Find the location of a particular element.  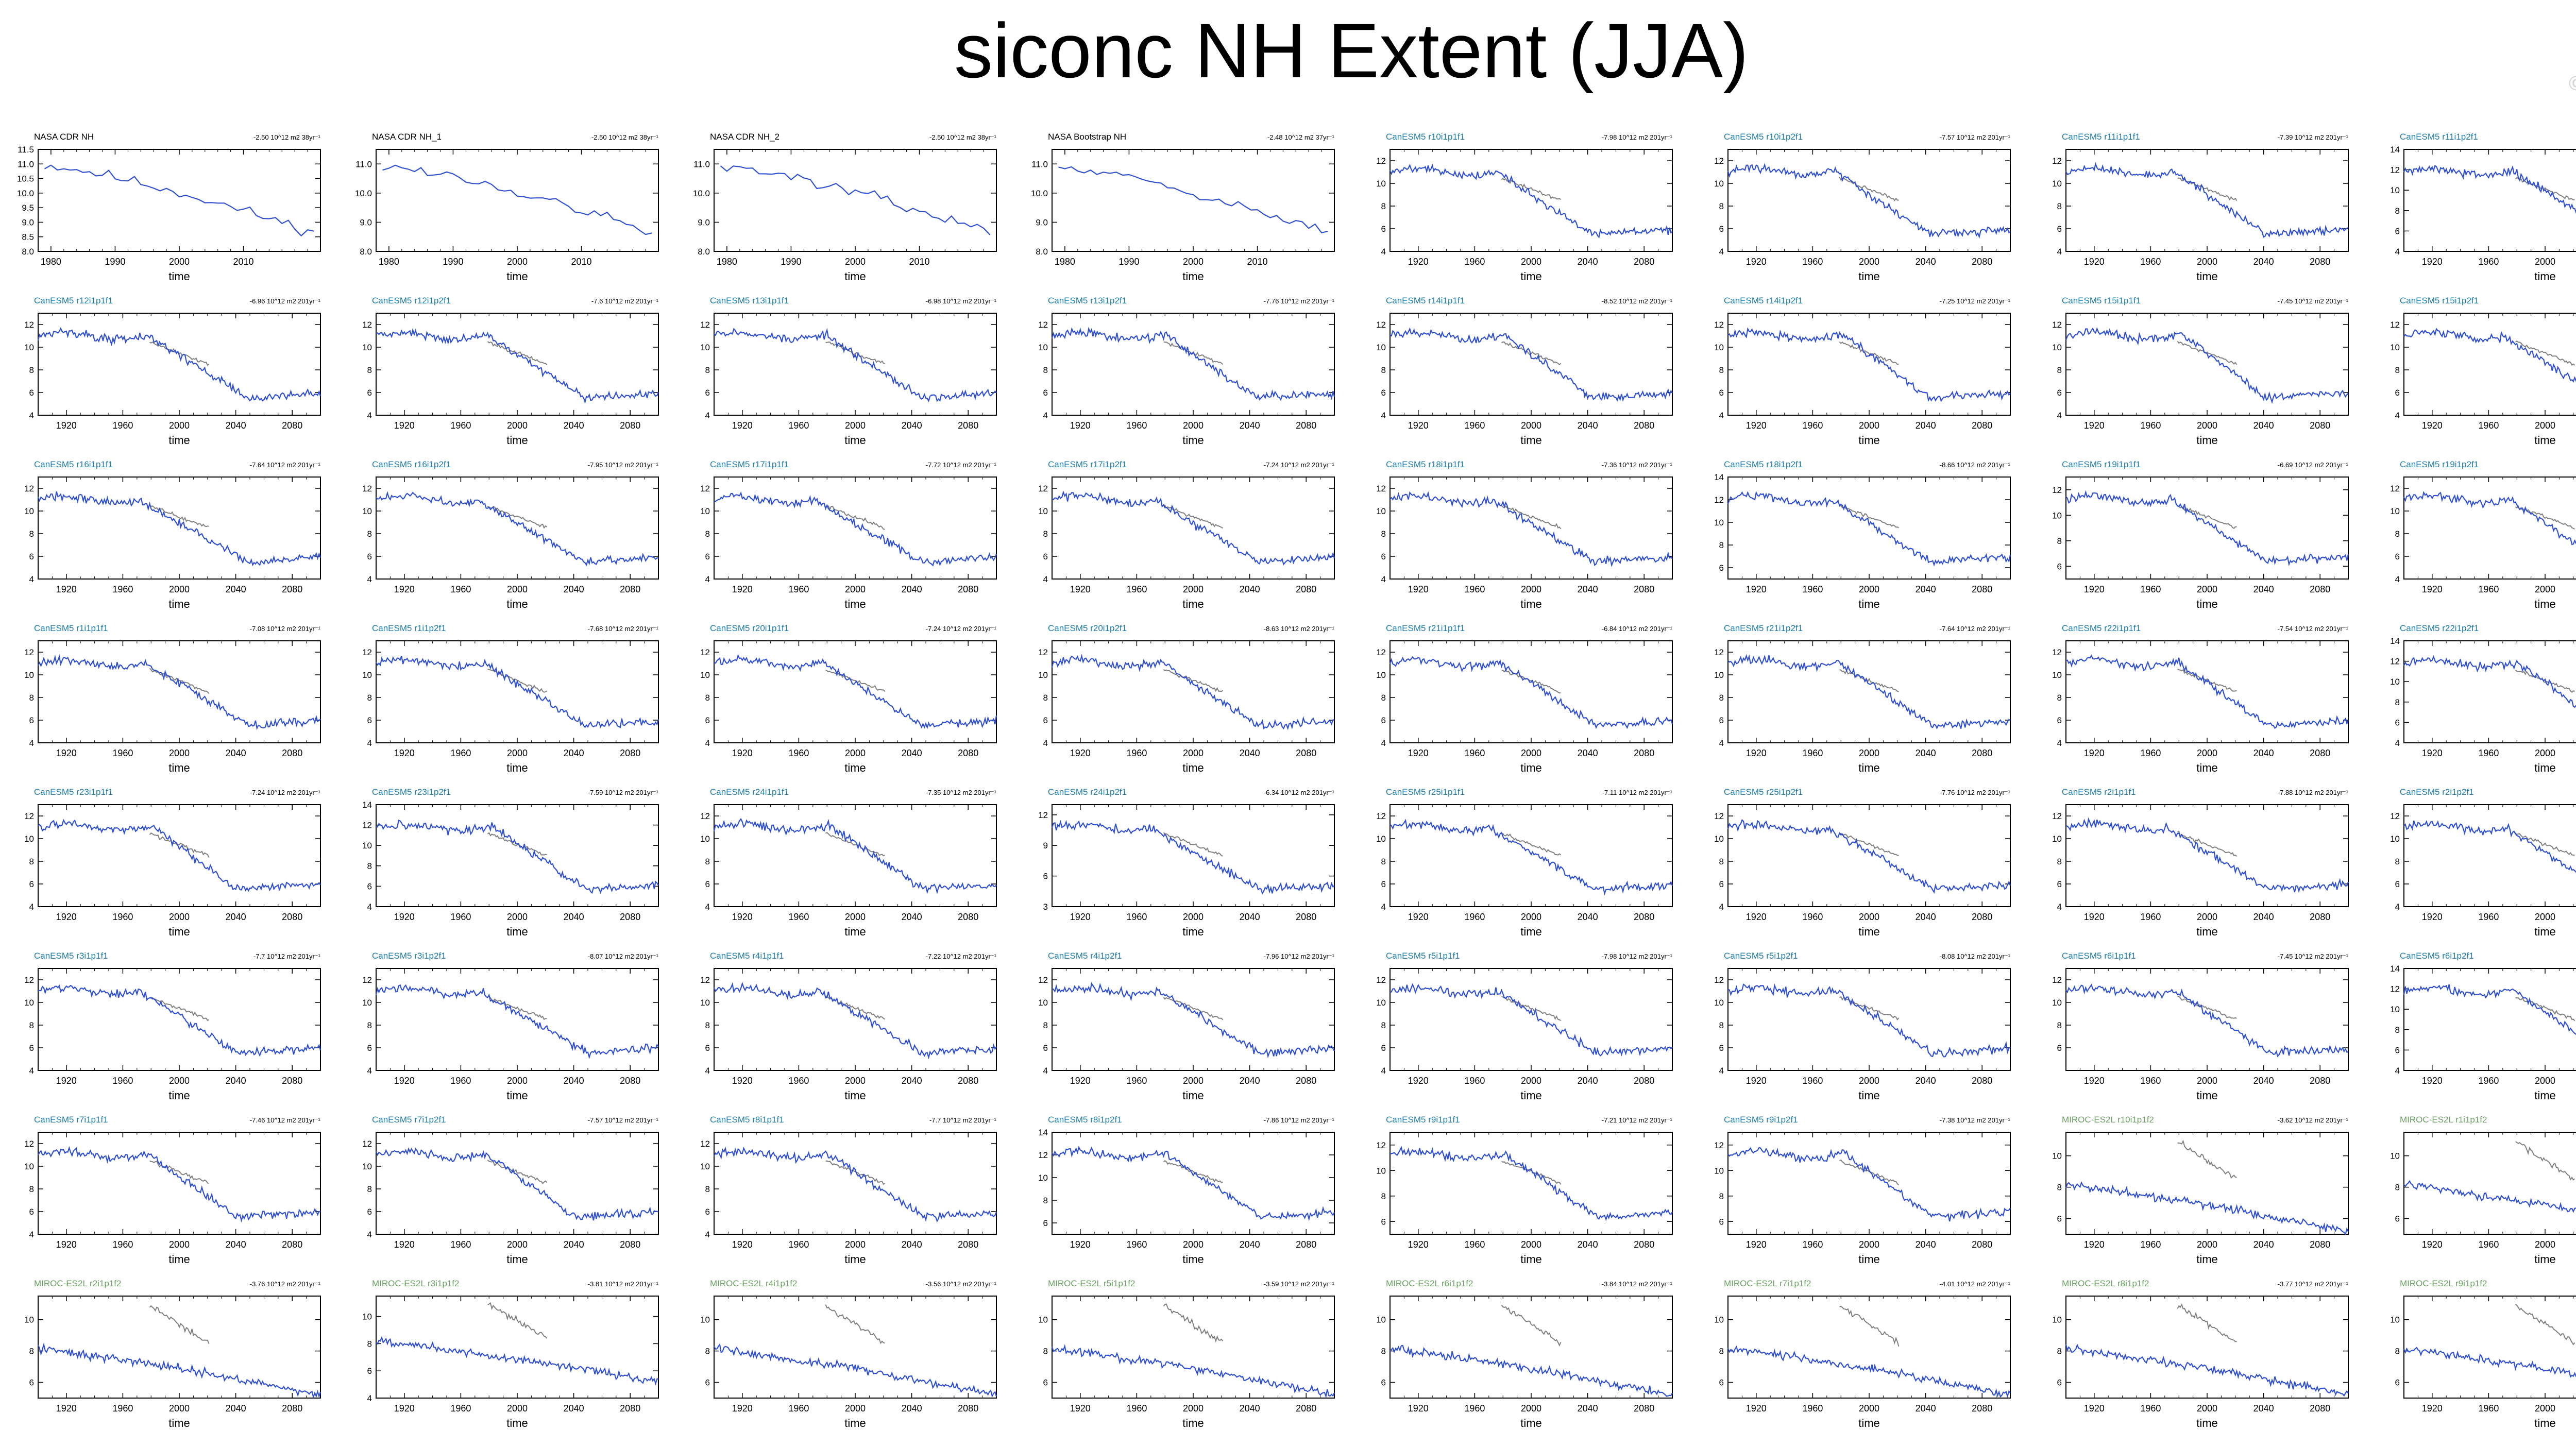

panel-trend: -3.81 10^12 m2 201yr⁻¹ is located at coordinates (623, 1284).